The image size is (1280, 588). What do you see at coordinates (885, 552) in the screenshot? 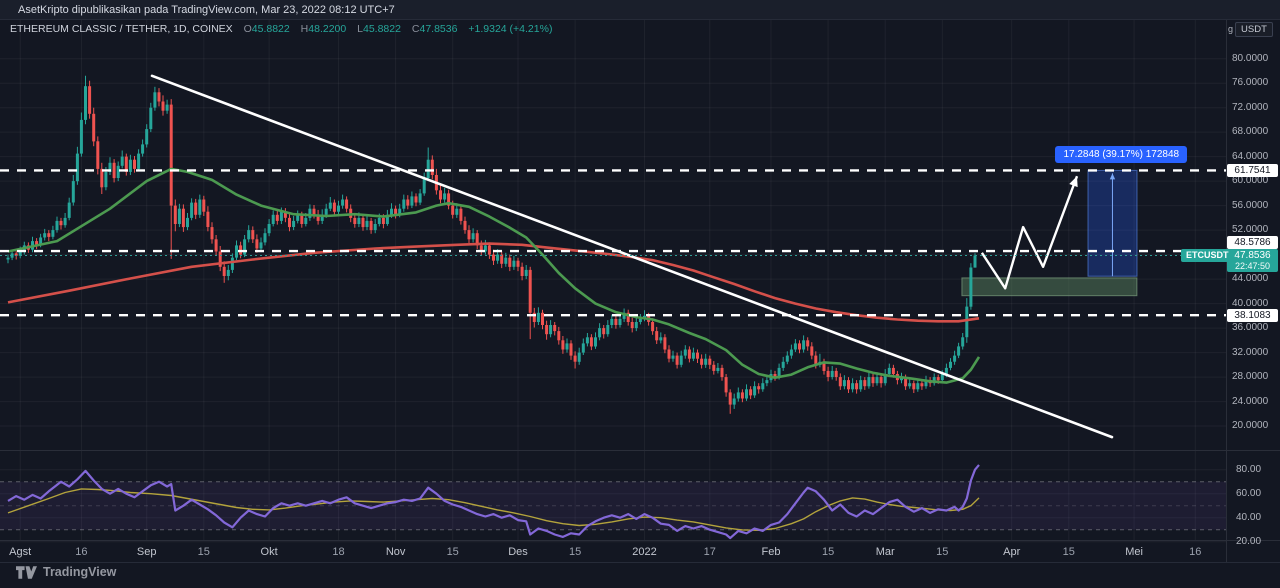
I see `time-tick-label: Mar` at bounding box center [885, 552].